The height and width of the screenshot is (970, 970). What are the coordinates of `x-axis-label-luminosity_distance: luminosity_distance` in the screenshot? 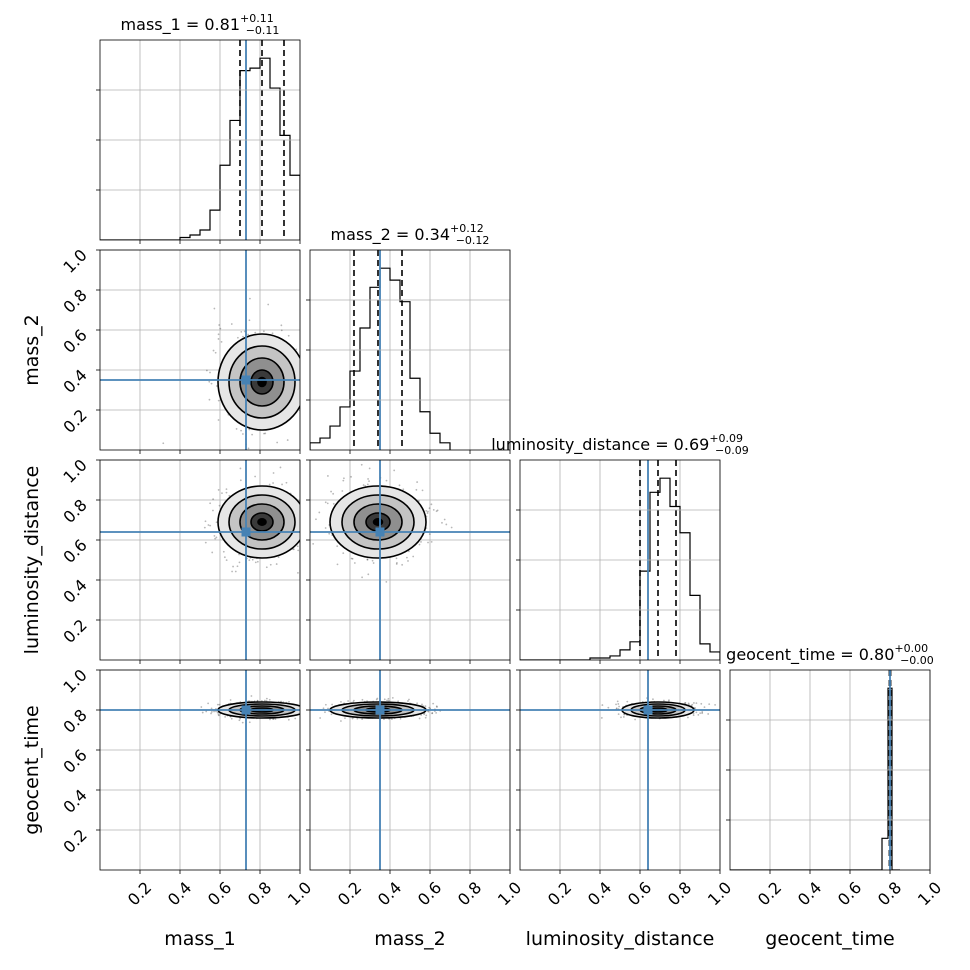 It's located at (620, 939).